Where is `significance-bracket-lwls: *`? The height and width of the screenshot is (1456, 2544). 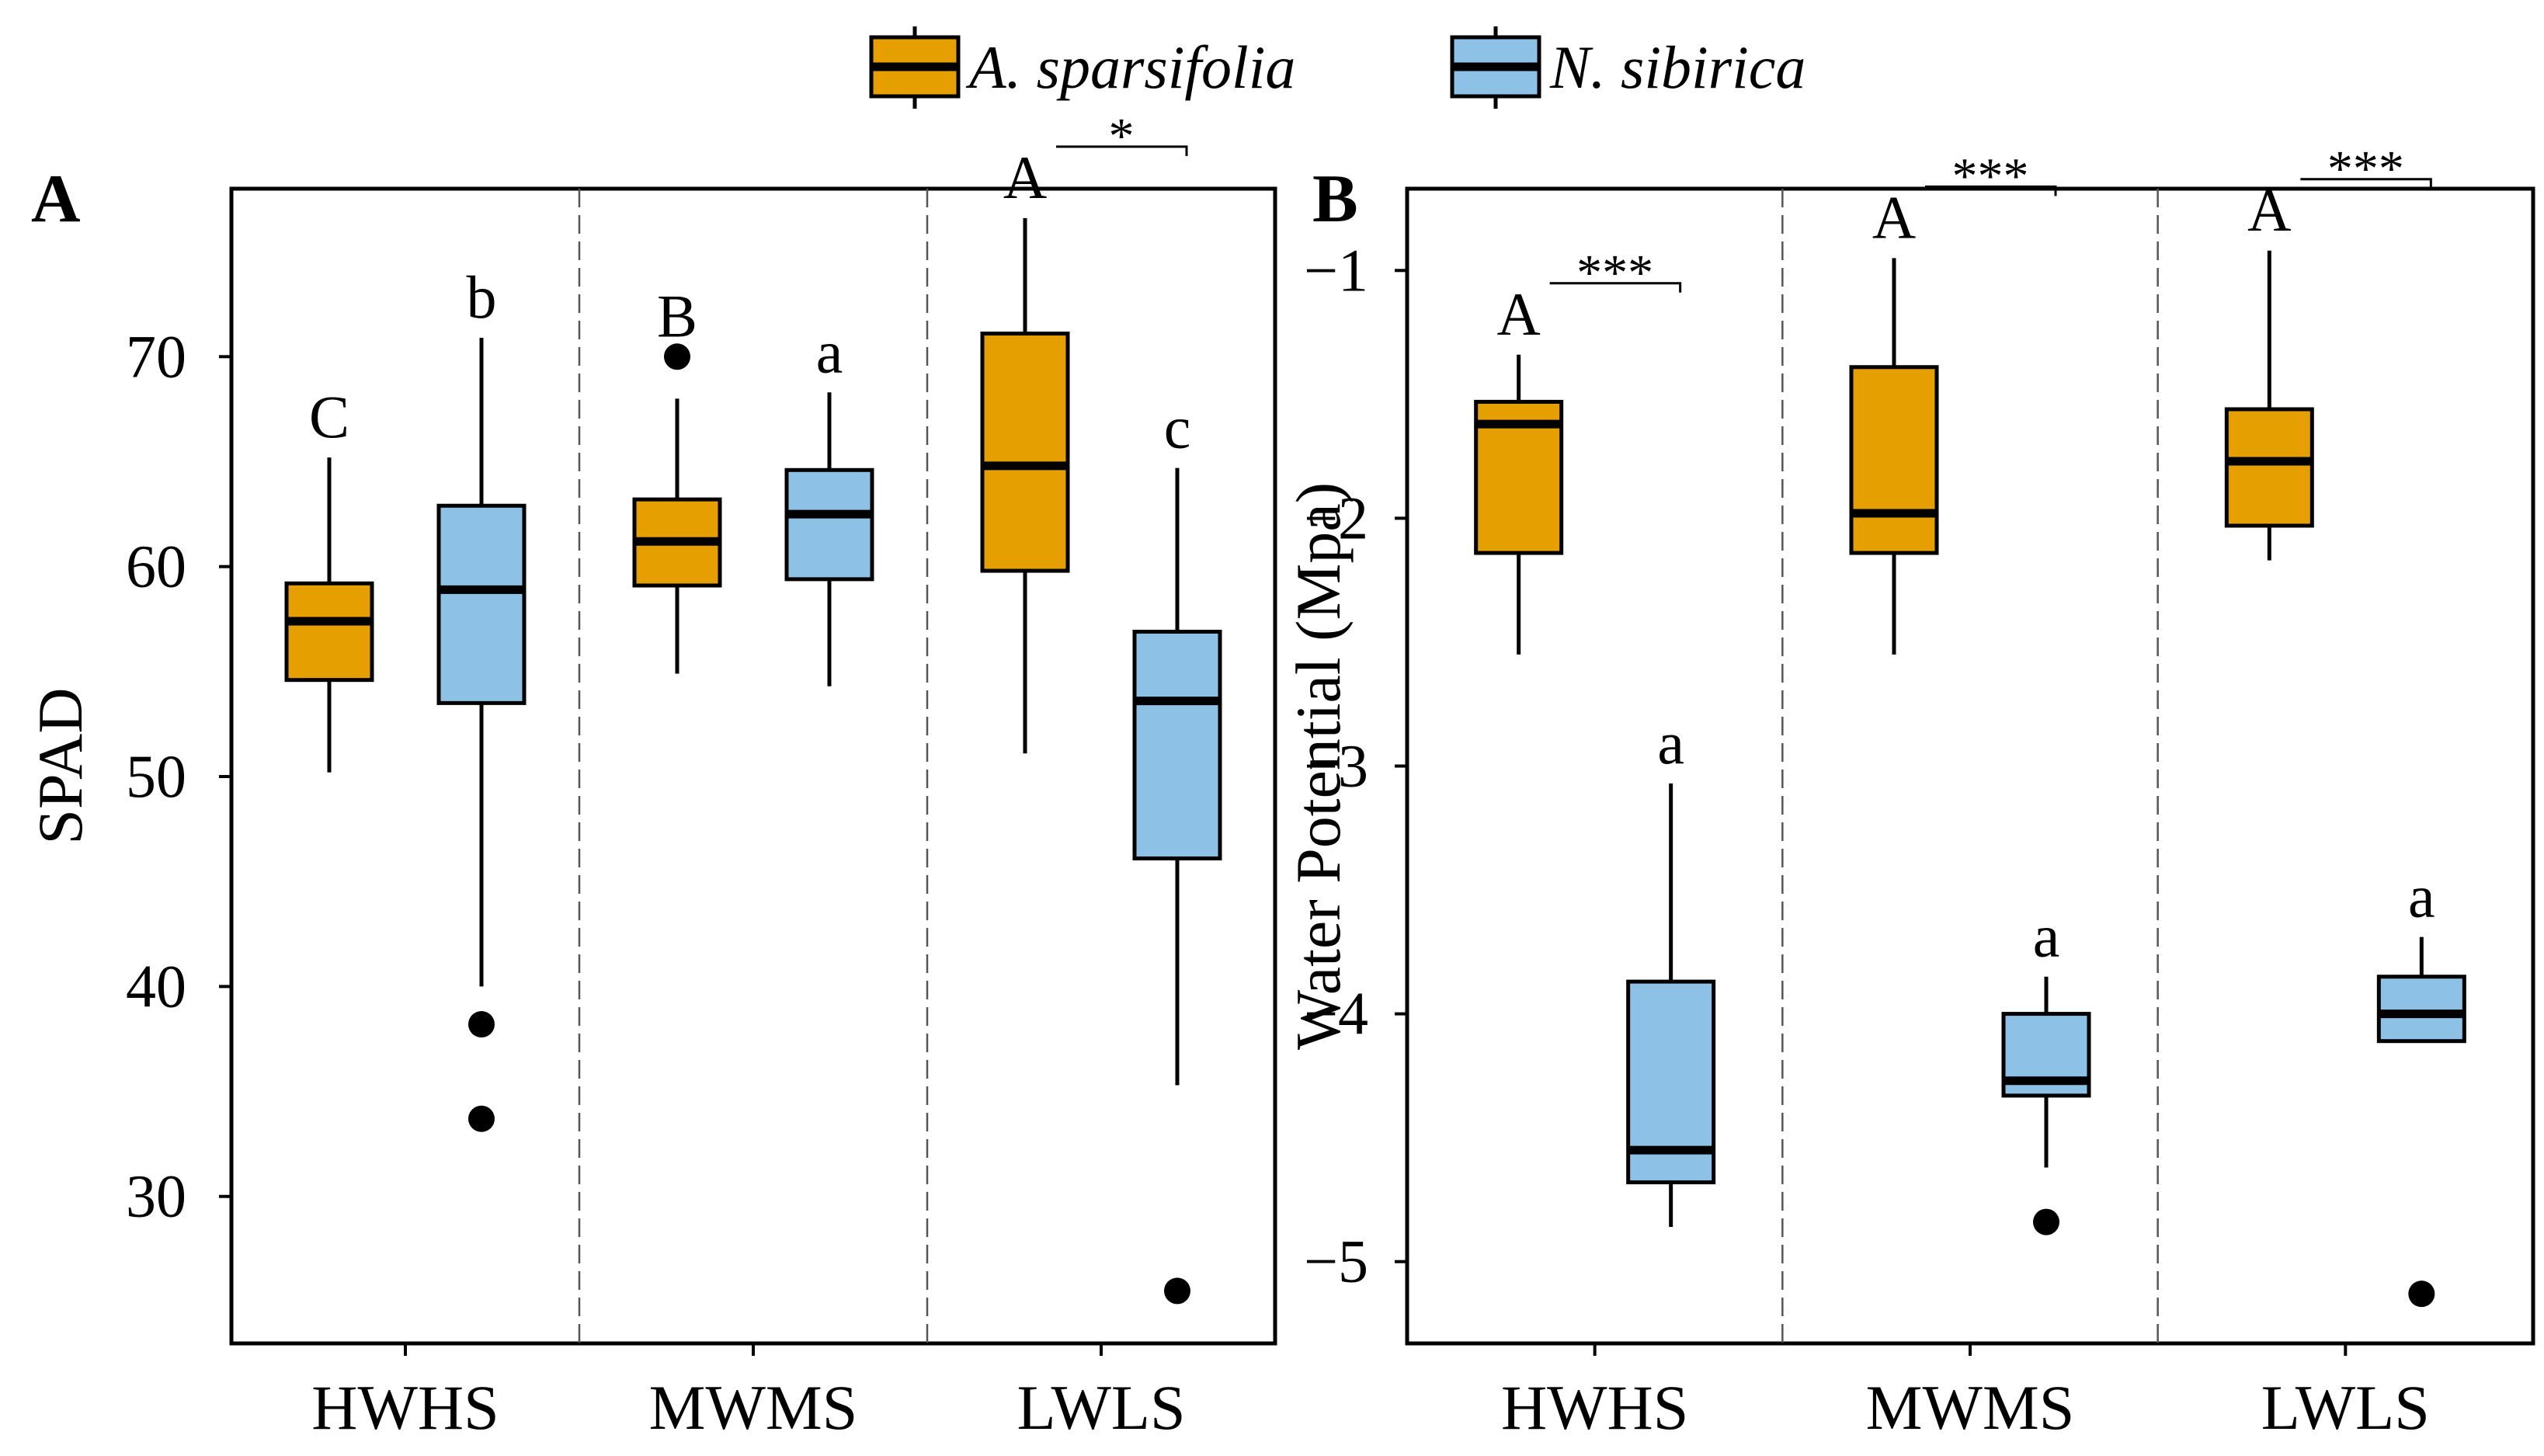
significance-bracket-lwls: * is located at coordinates (1122, 136).